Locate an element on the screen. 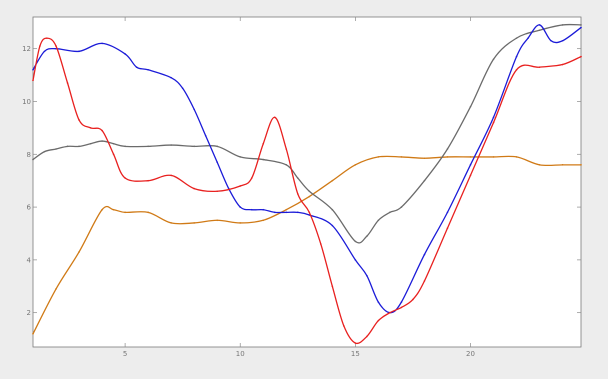  y-tick-label: 2 is located at coordinates (29, 313).